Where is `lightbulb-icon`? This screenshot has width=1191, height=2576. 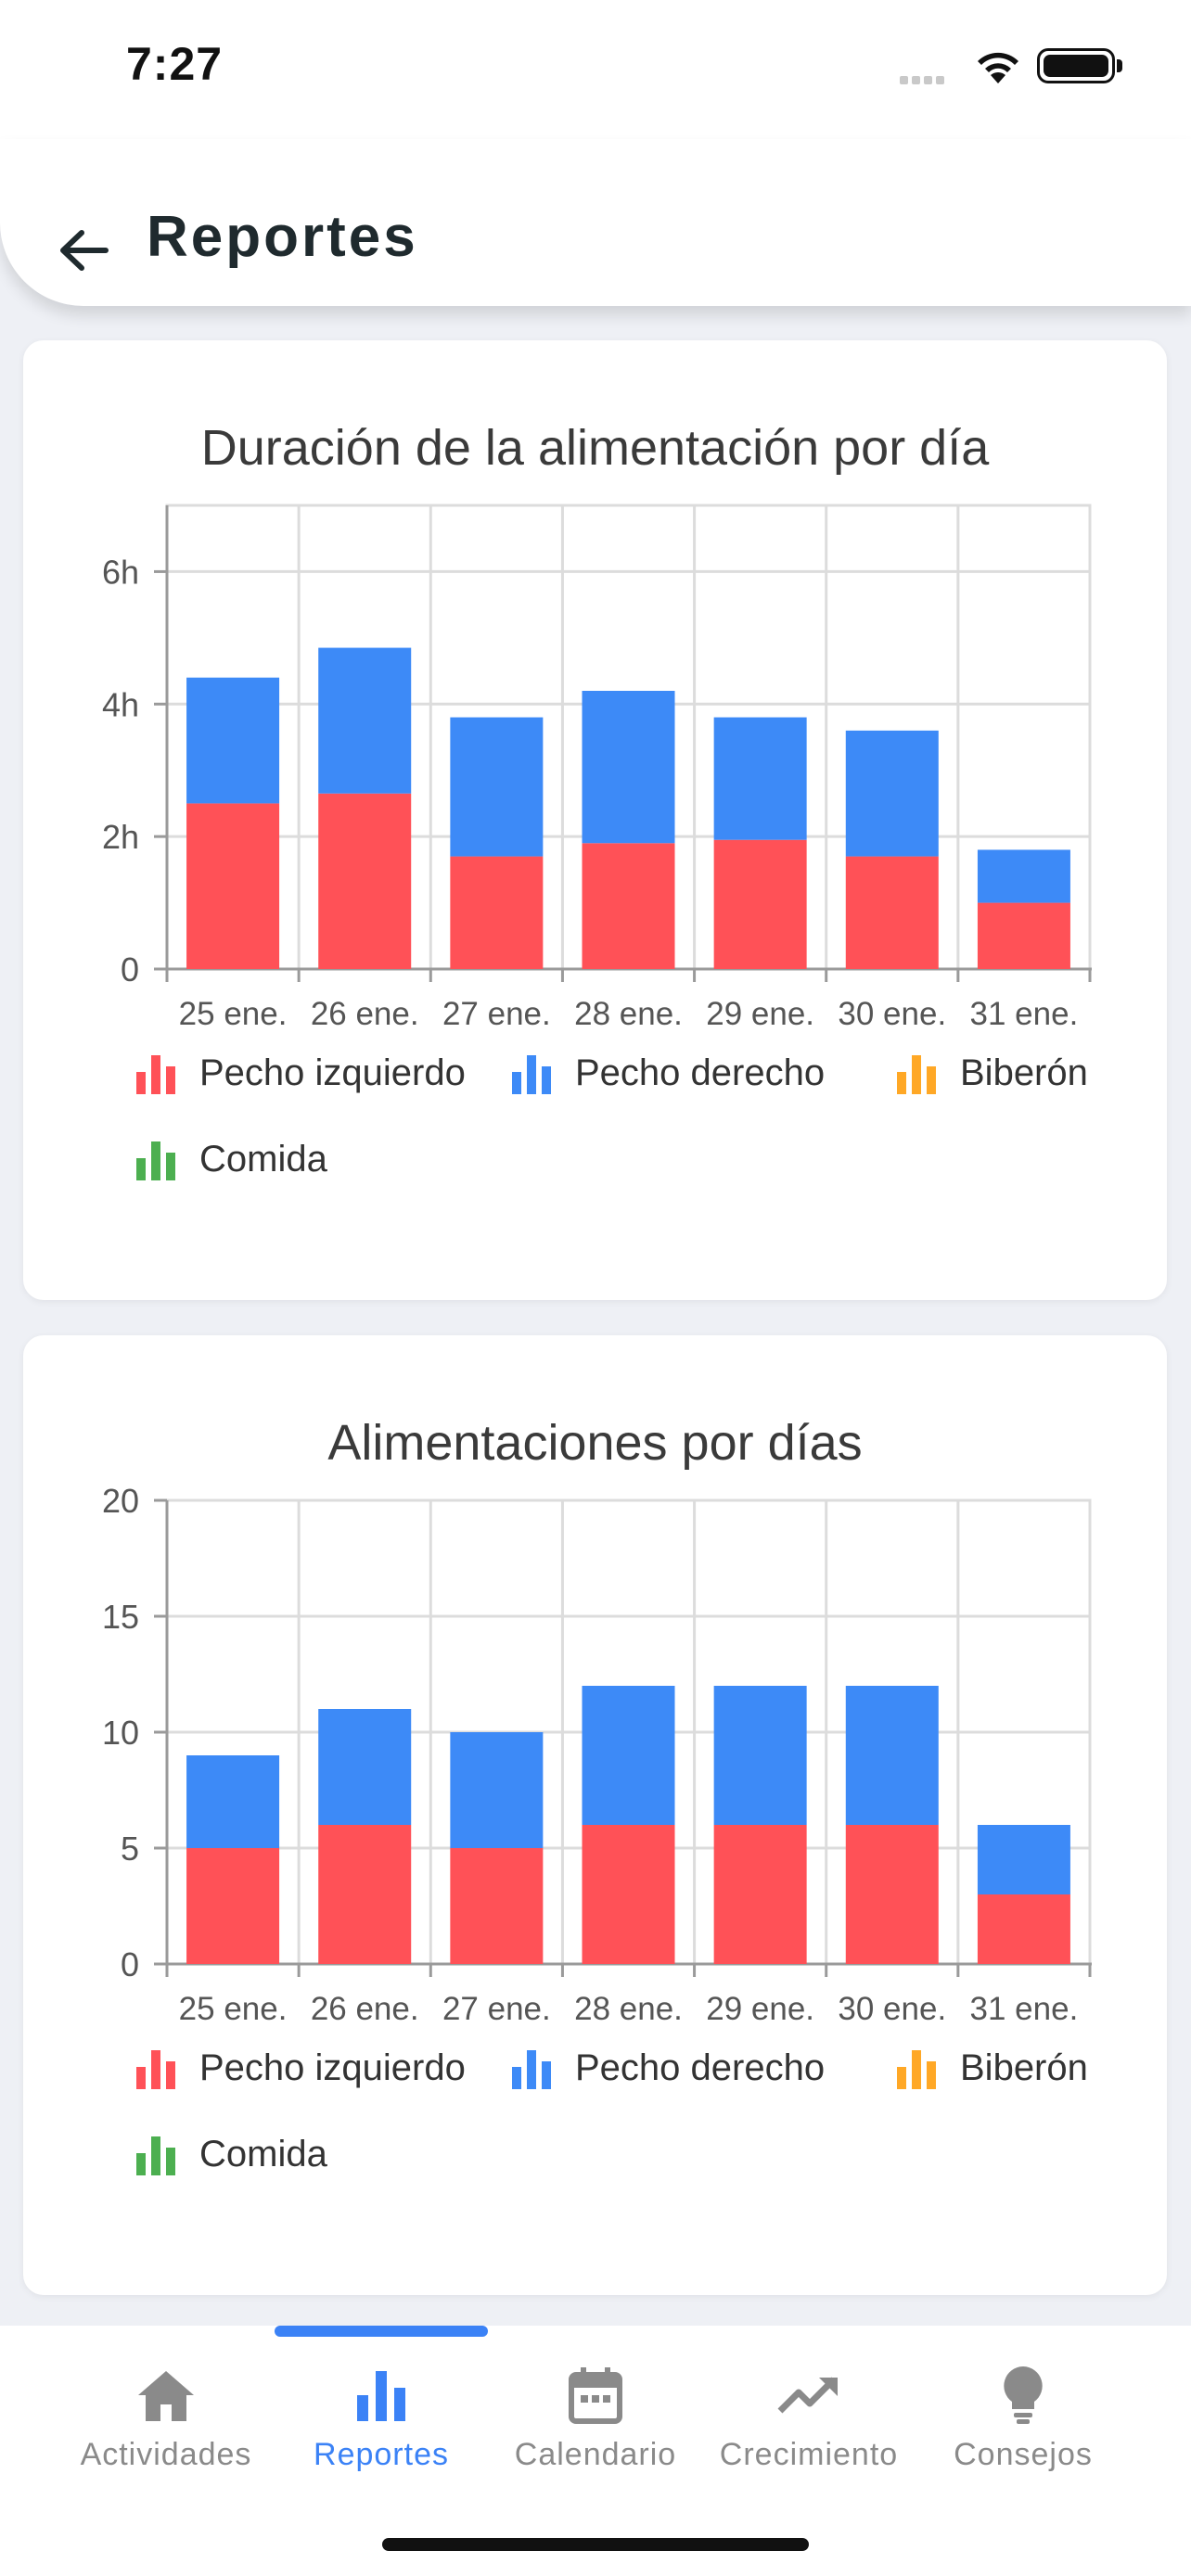
lightbulb-icon is located at coordinates (1023, 2395).